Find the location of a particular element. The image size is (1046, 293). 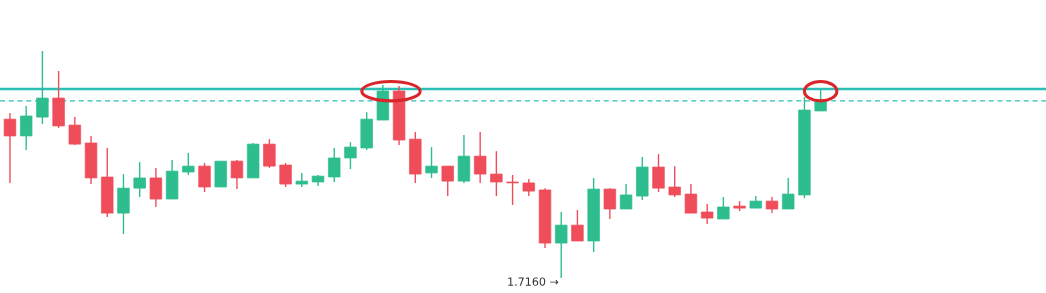

annotation: 1.7160 → is located at coordinates (533, 281).